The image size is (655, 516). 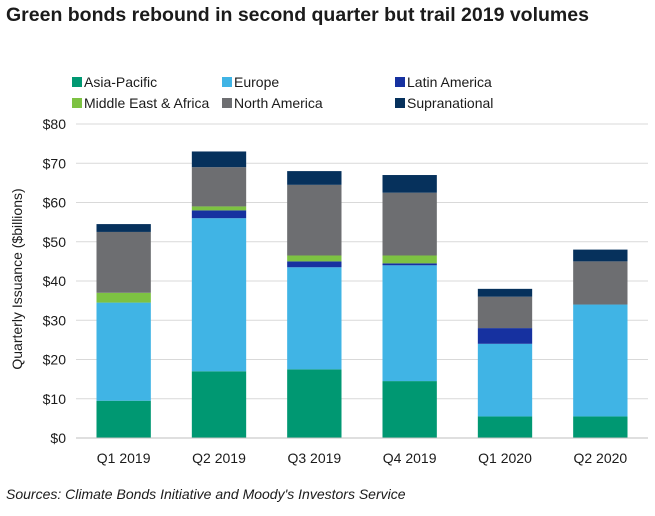 I want to click on x-tick-label: Q1 2019, so click(x=124, y=458).